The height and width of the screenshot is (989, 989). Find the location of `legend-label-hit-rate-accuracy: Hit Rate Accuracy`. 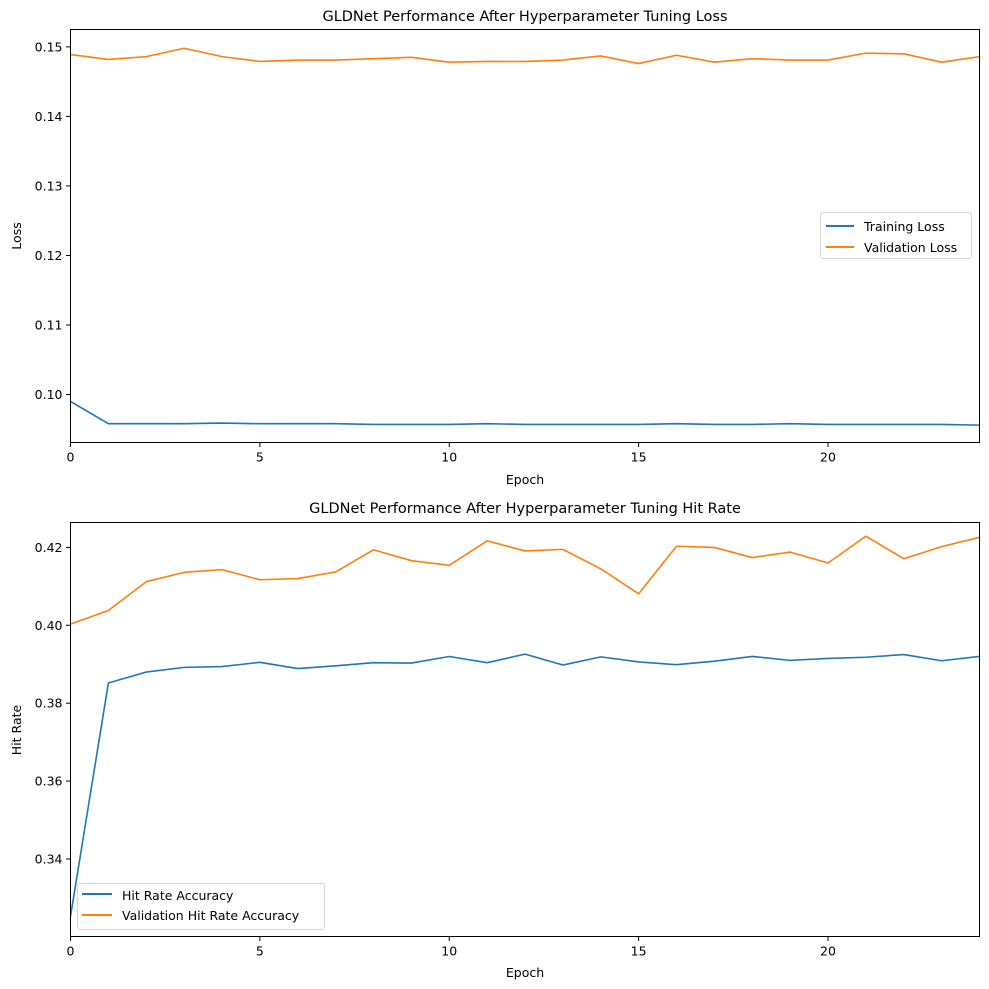

legend-label-hit-rate-accuracy: Hit Rate Accuracy is located at coordinates (178, 895).